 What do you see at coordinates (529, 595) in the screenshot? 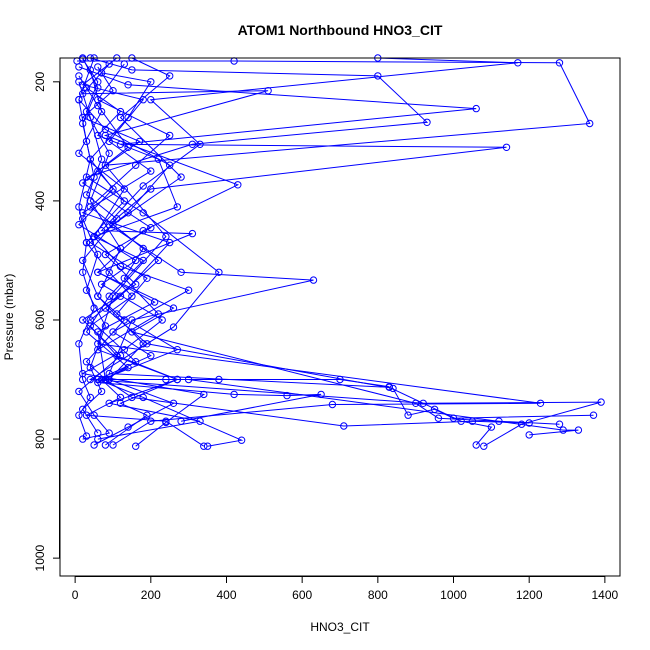
I see `x-tick-label: 1200` at bounding box center [529, 595].